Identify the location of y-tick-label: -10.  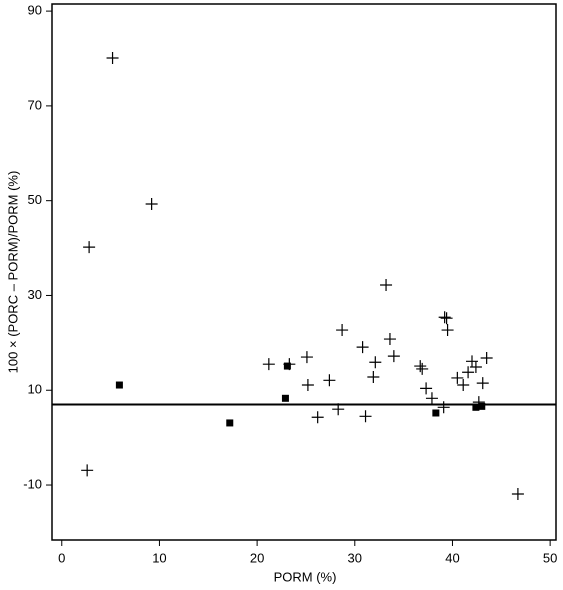
(32, 483).